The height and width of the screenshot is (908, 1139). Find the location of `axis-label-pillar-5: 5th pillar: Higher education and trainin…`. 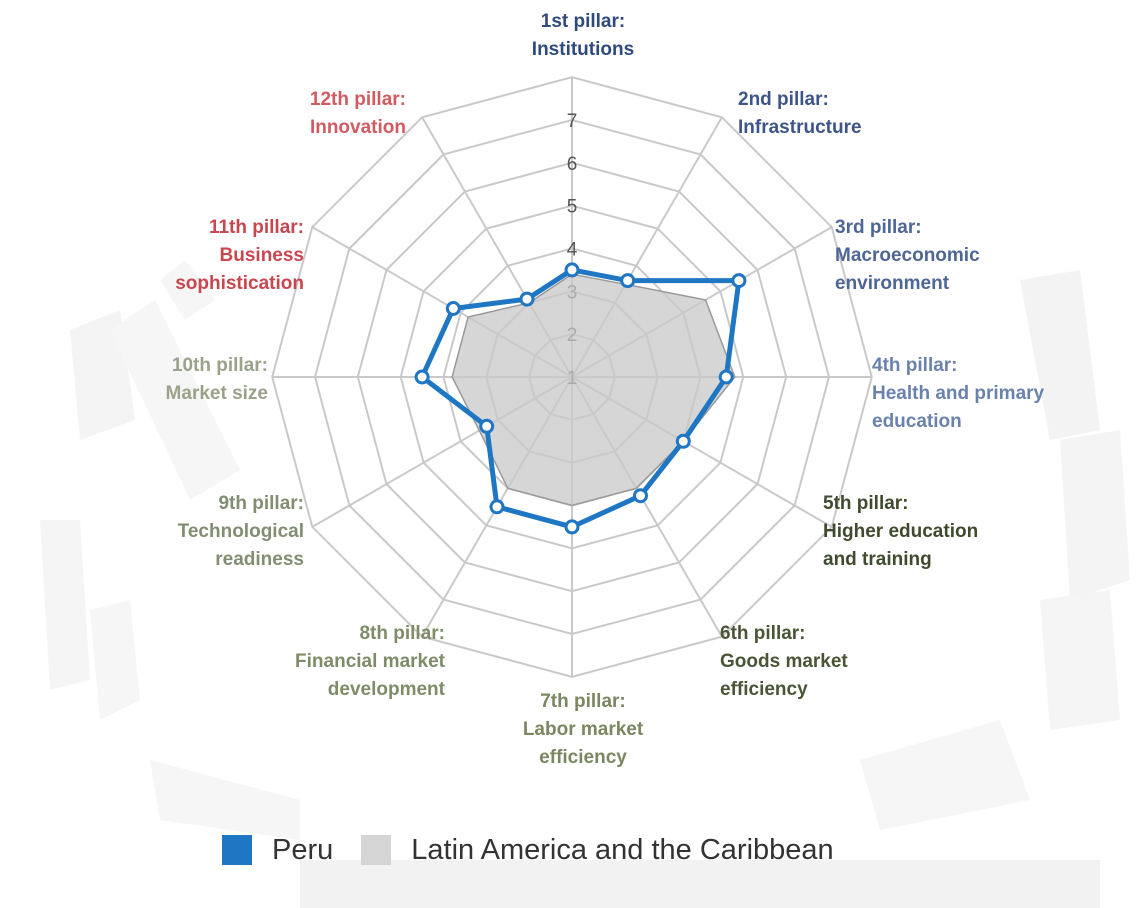

axis-label-pillar-5: 5th pillar: Higher education and trainin… is located at coordinates (901, 531).